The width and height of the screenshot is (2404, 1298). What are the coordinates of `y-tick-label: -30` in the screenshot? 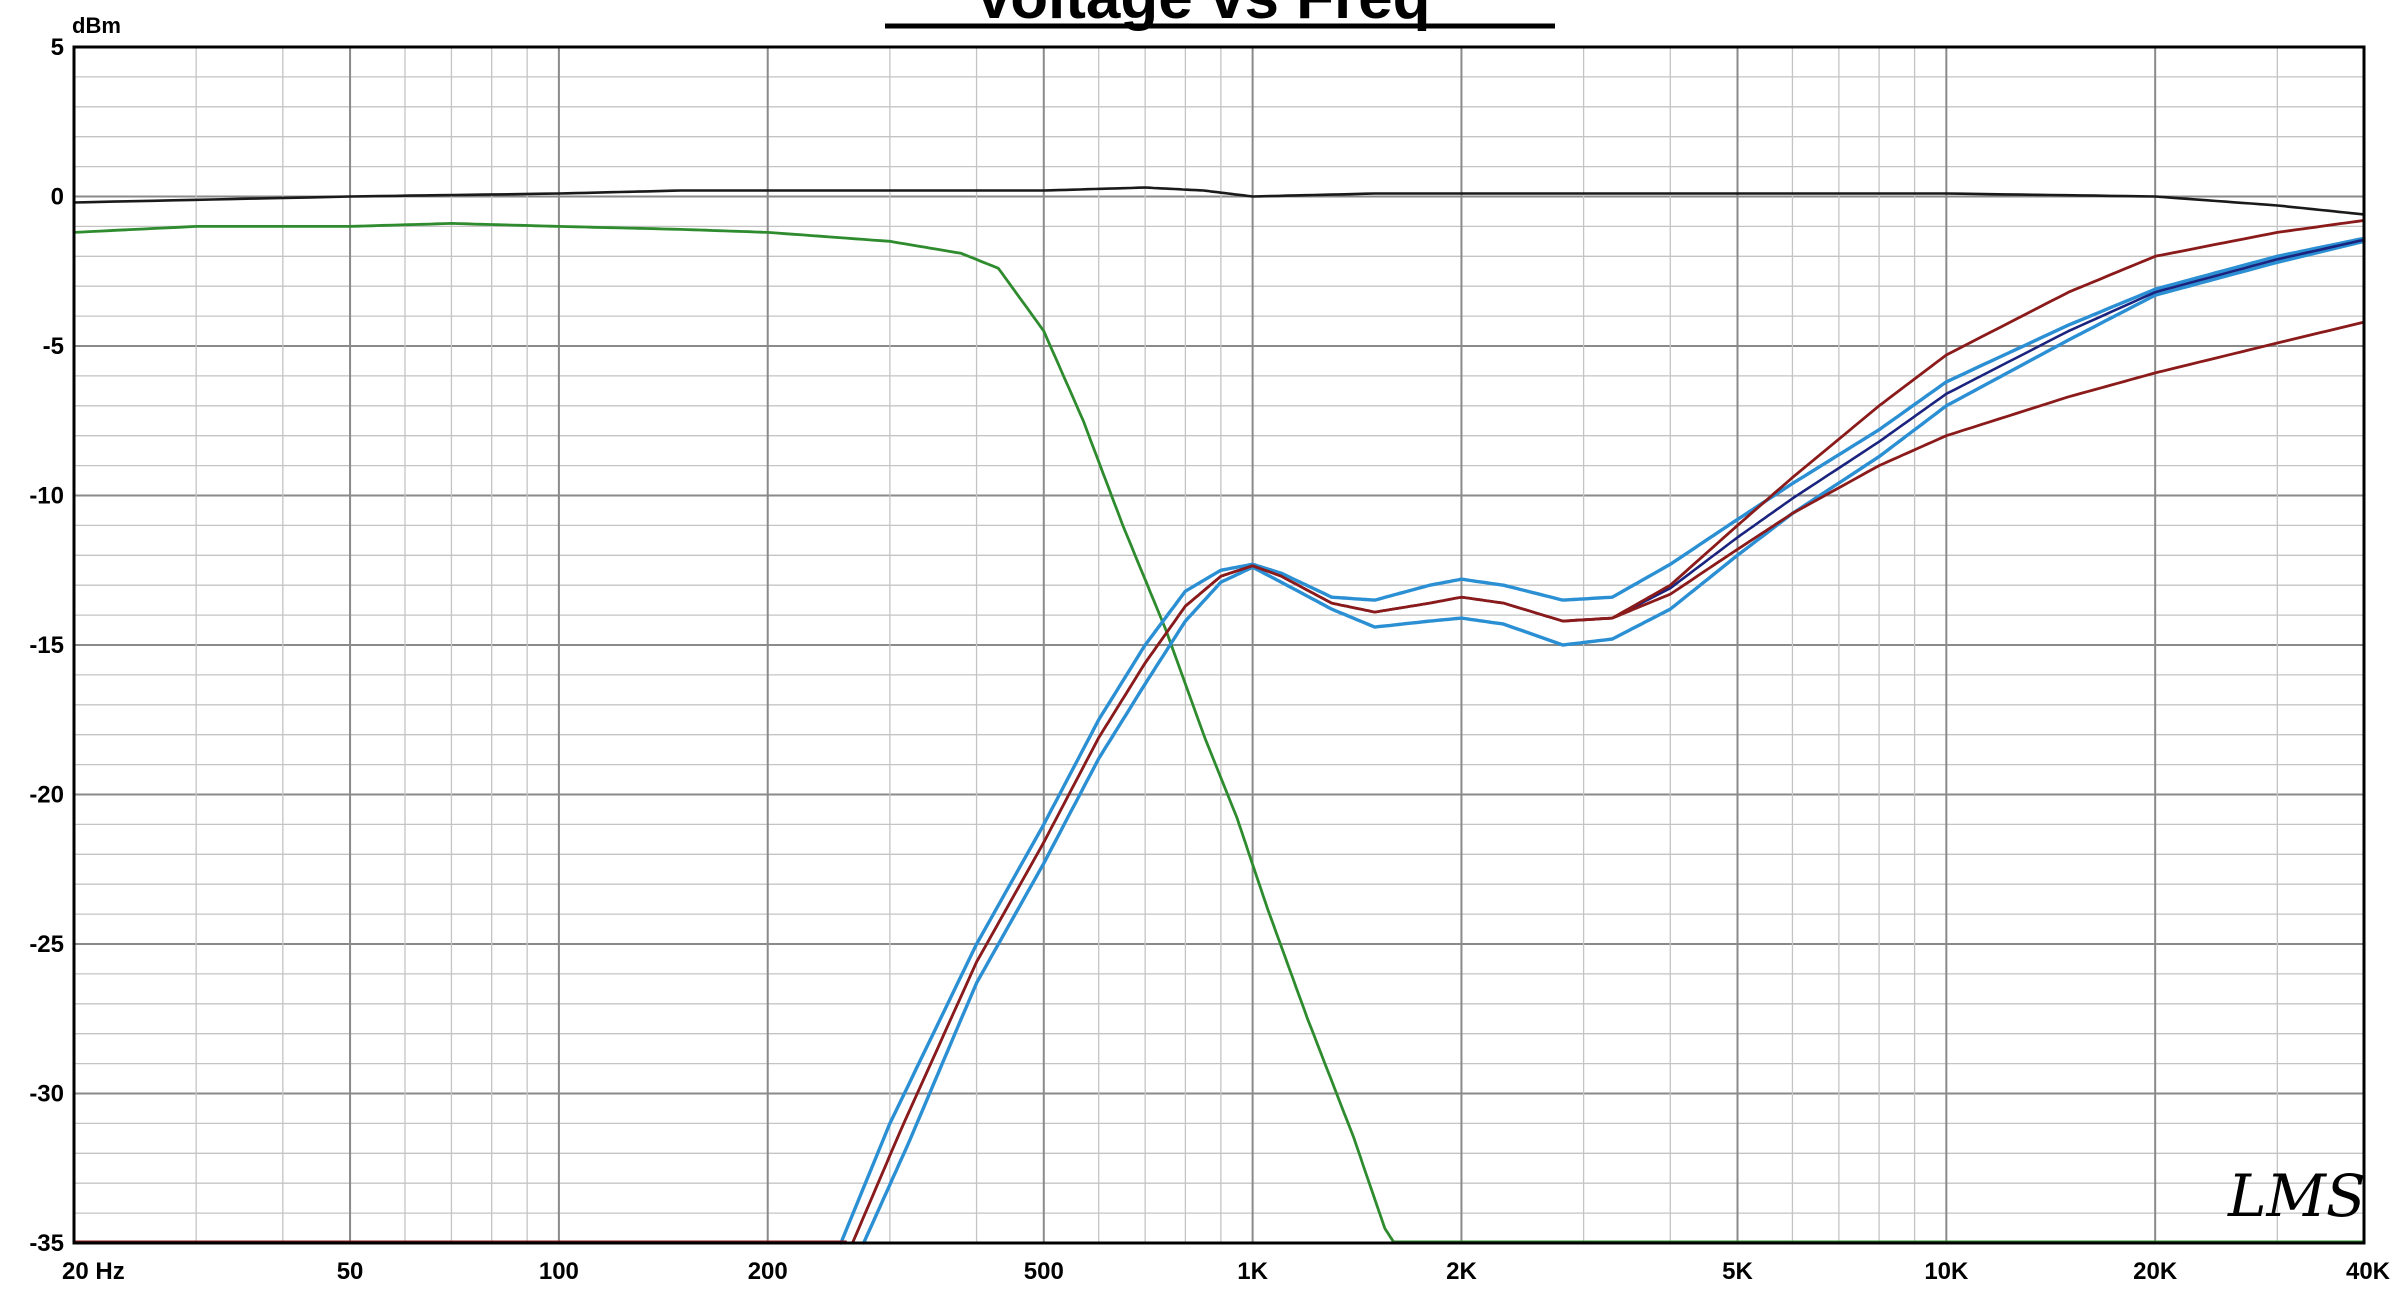 It's located at (46, 1094).